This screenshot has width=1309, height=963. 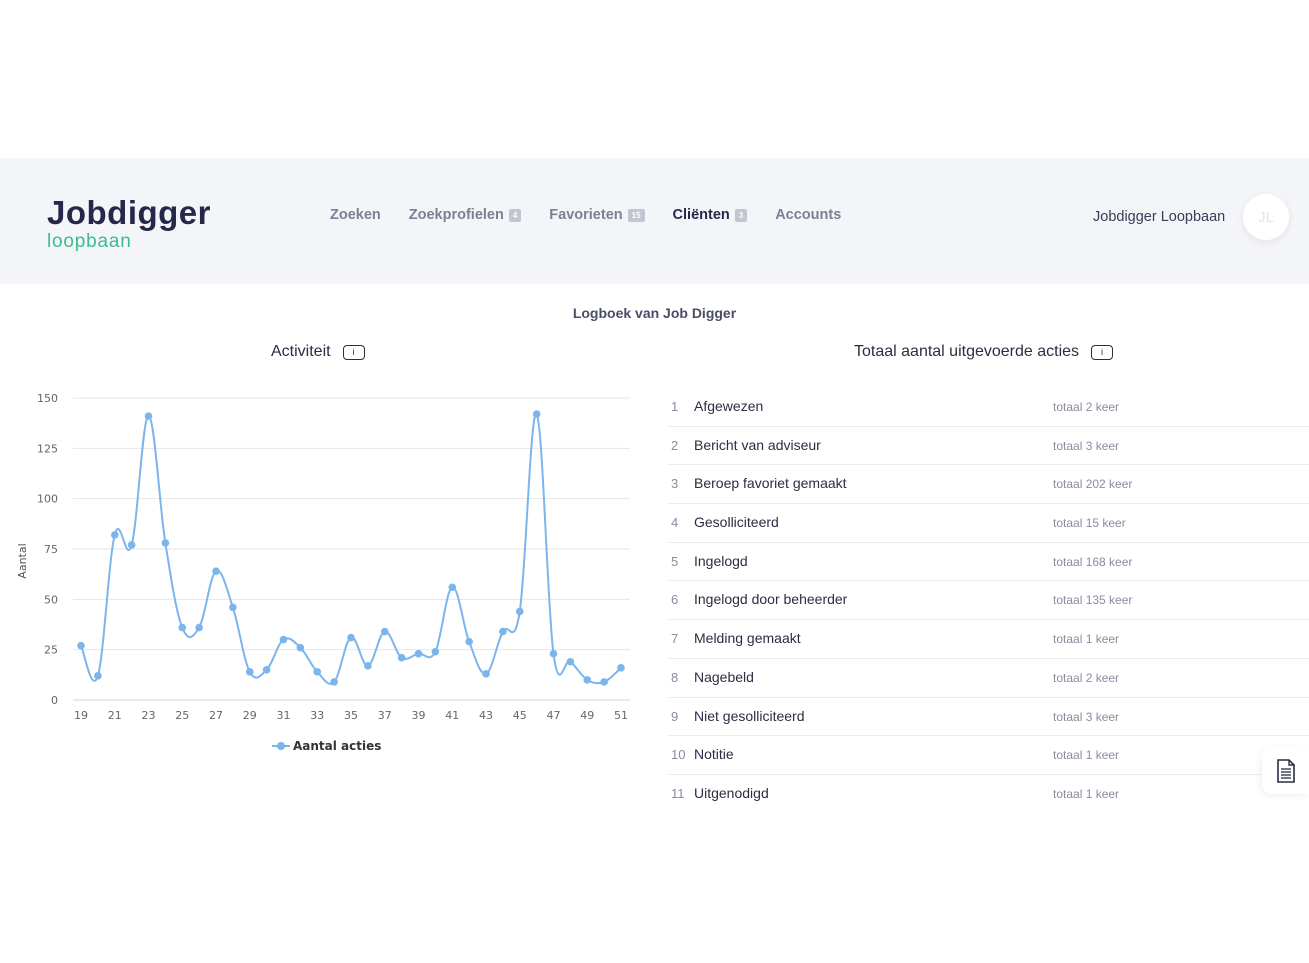 What do you see at coordinates (51, 549) in the screenshot?
I see `y-tick-label: 75` at bounding box center [51, 549].